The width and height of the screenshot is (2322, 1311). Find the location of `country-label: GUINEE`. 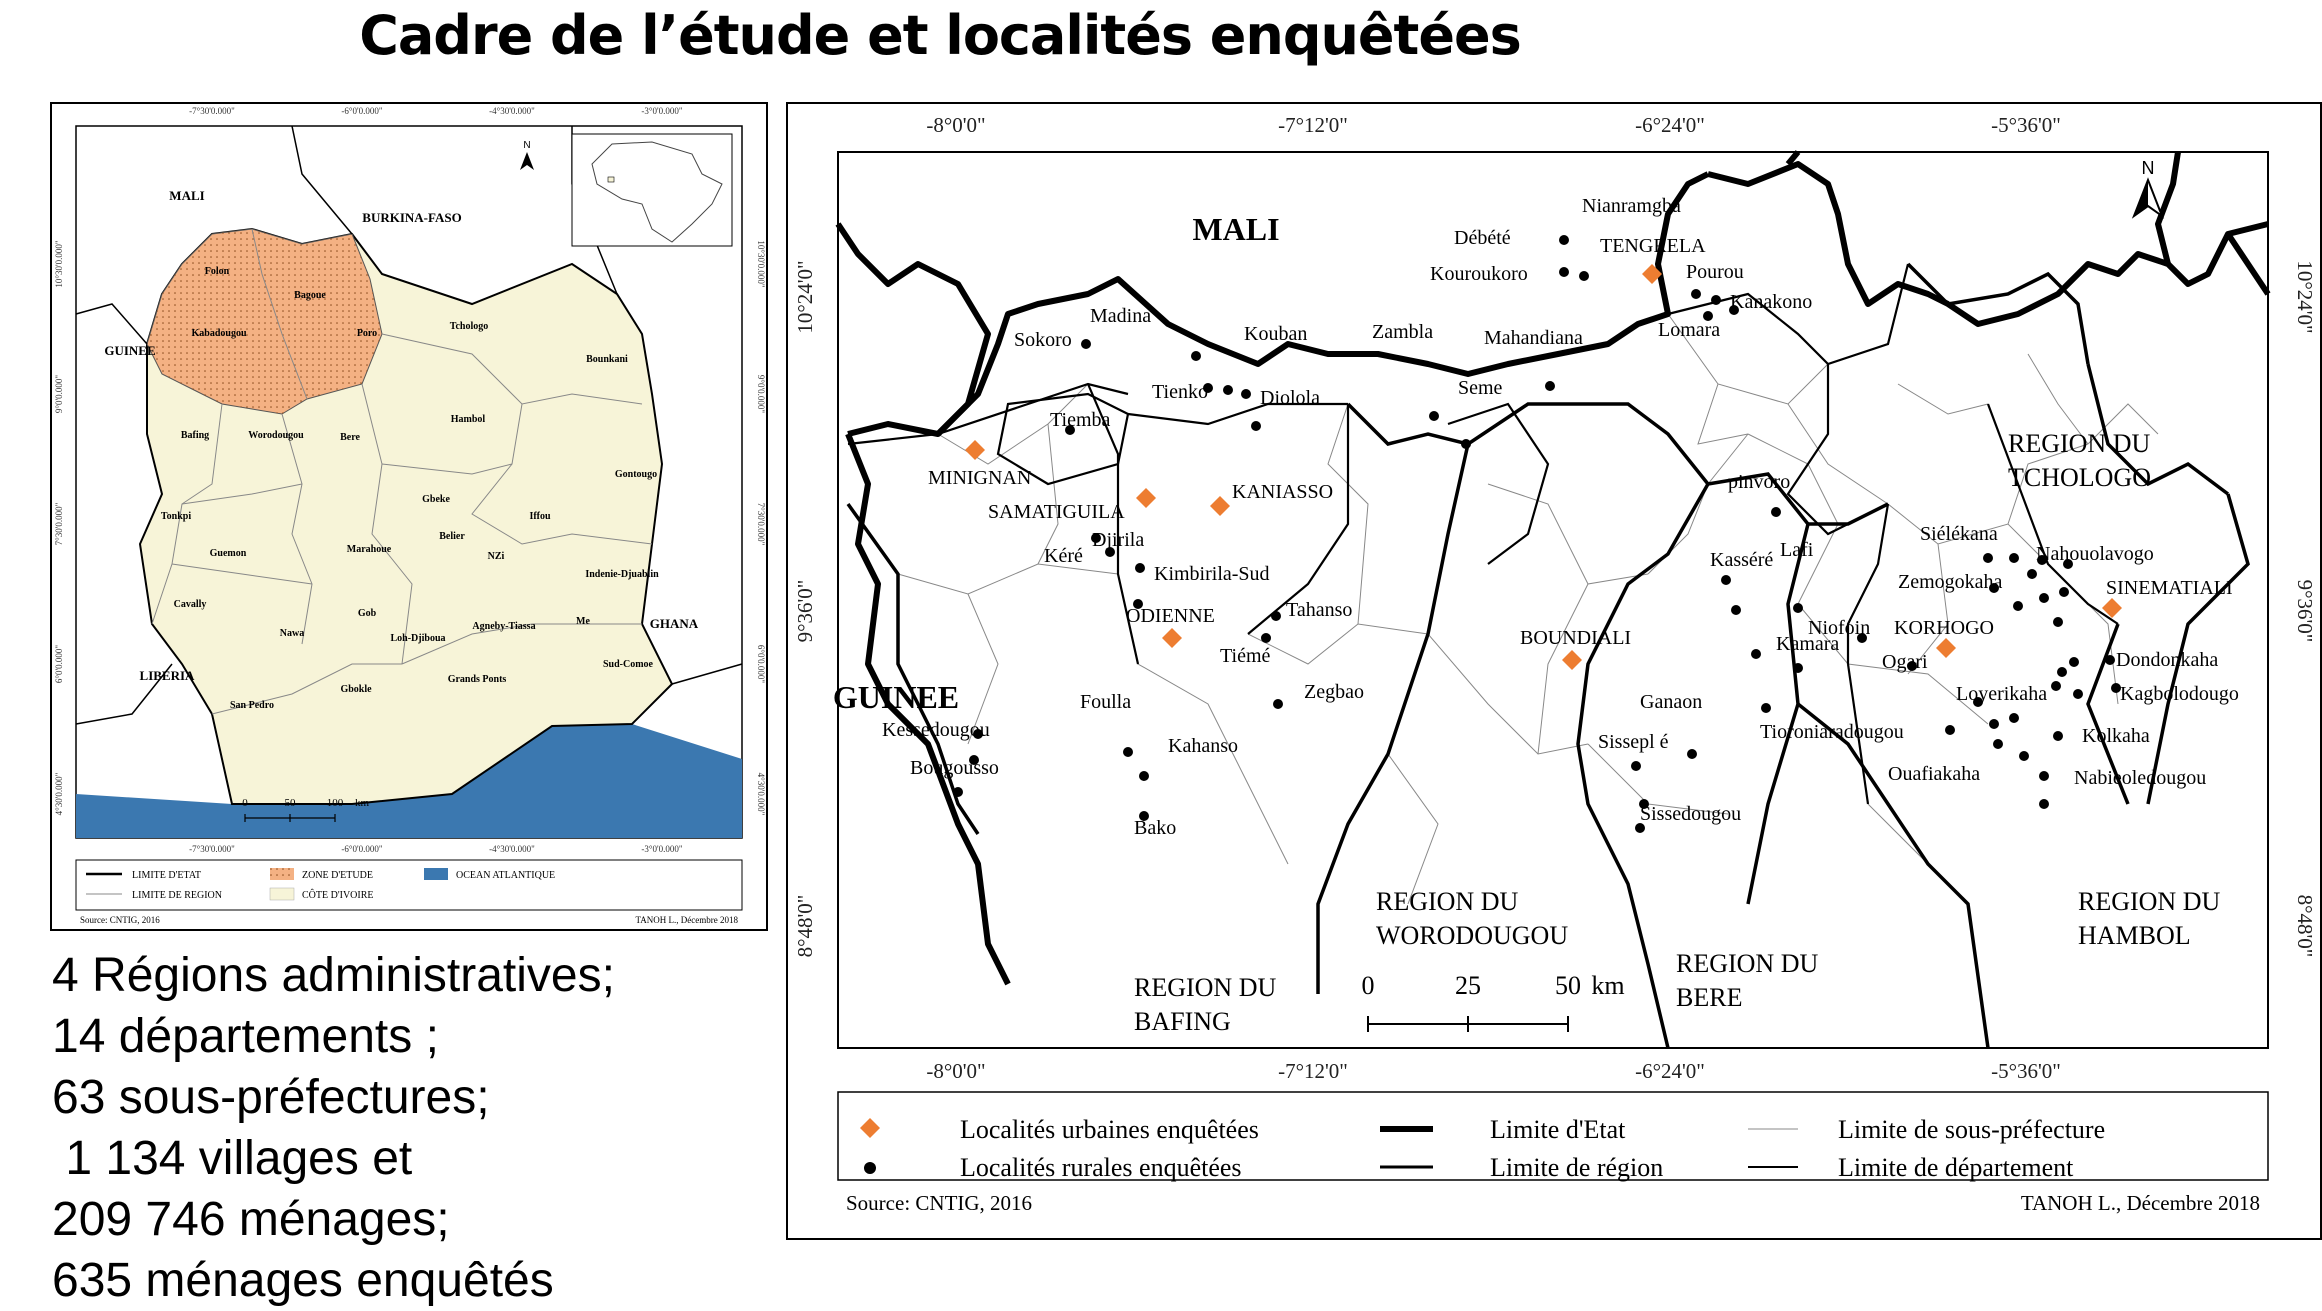

country-label: GUINEE is located at coordinates (896, 697).